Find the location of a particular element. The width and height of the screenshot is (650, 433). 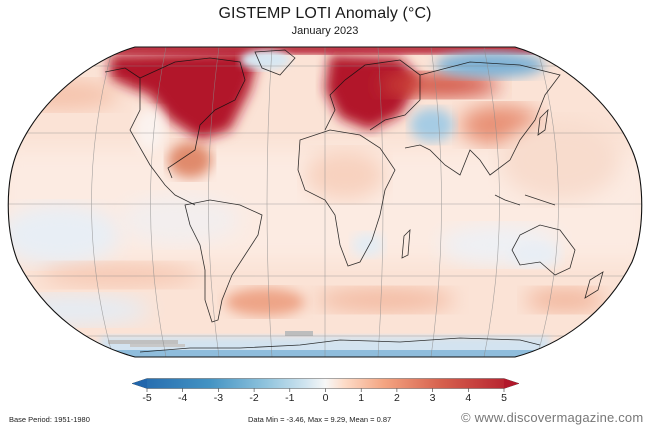

colorbar-tick: 4 is located at coordinates (468, 398).